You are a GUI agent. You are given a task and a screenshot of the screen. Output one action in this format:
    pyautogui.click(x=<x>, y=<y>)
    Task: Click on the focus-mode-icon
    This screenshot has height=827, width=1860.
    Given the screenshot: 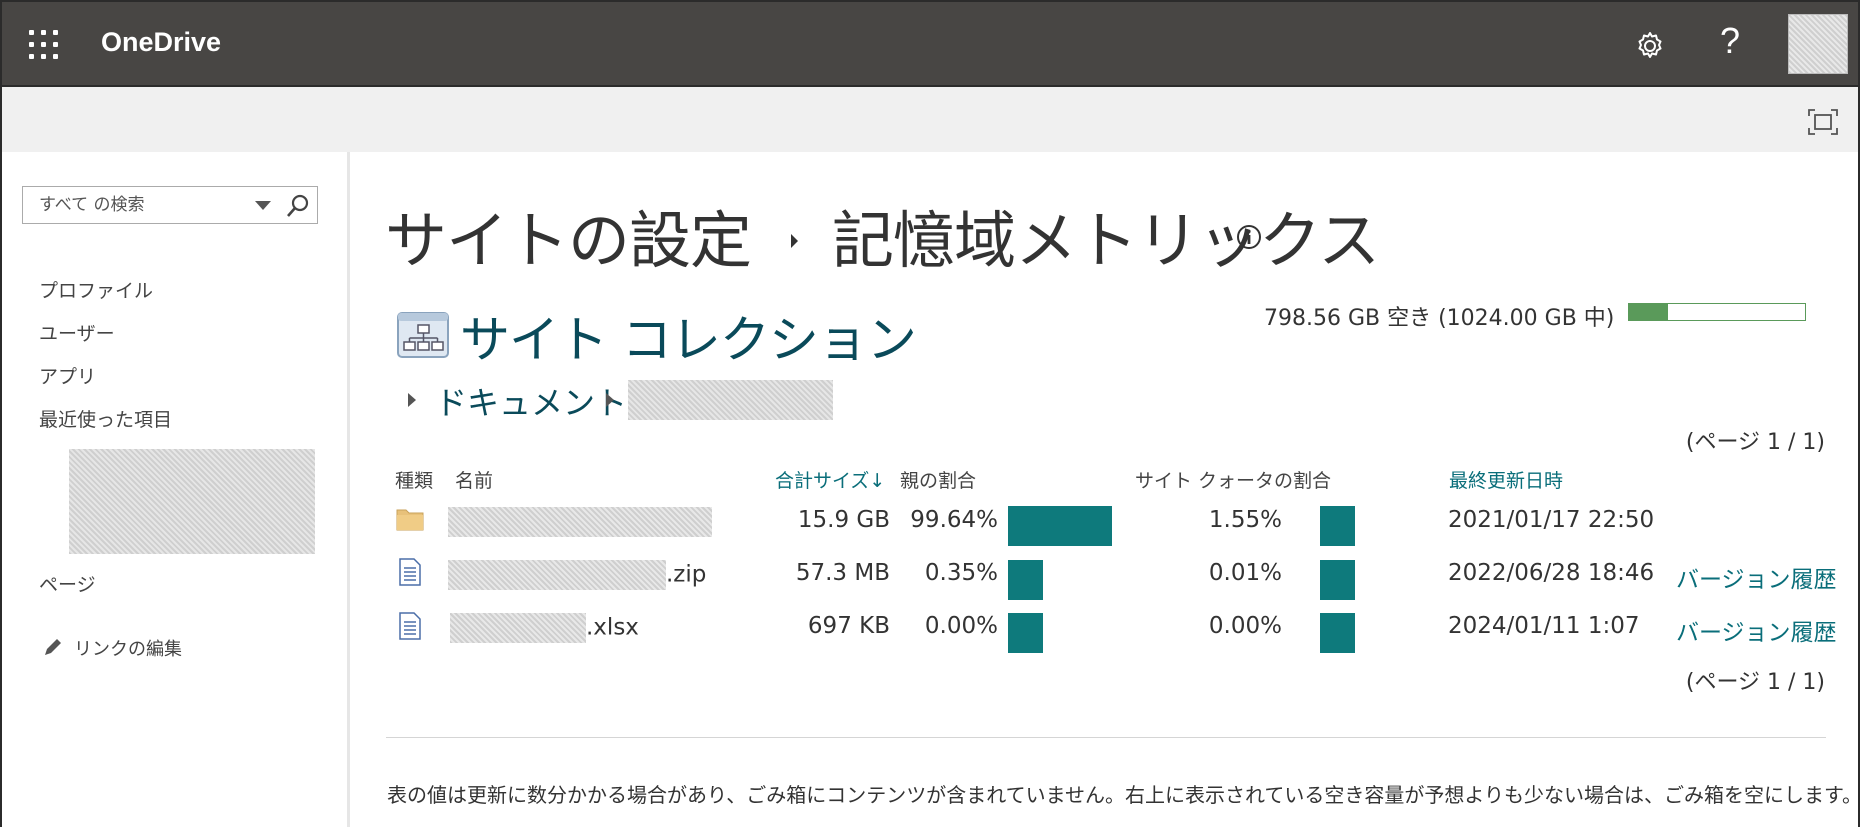 What is the action you would take?
    pyautogui.click(x=1823, y=122)
    